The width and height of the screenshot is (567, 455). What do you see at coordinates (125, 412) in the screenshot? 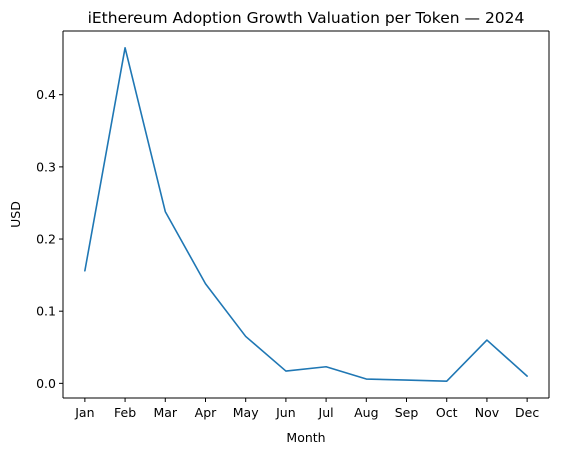
I see `x-tick-label: Feb` at bounding box center [125, 412].